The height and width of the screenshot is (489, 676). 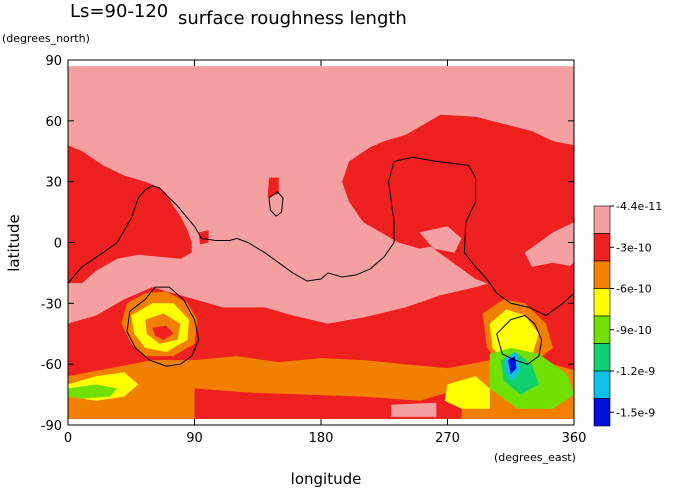 What do you see at coordinates (639, 206) in the screenshot?
I see `colorbar-label: -4.4e-11` at bounding box center [639, 206].